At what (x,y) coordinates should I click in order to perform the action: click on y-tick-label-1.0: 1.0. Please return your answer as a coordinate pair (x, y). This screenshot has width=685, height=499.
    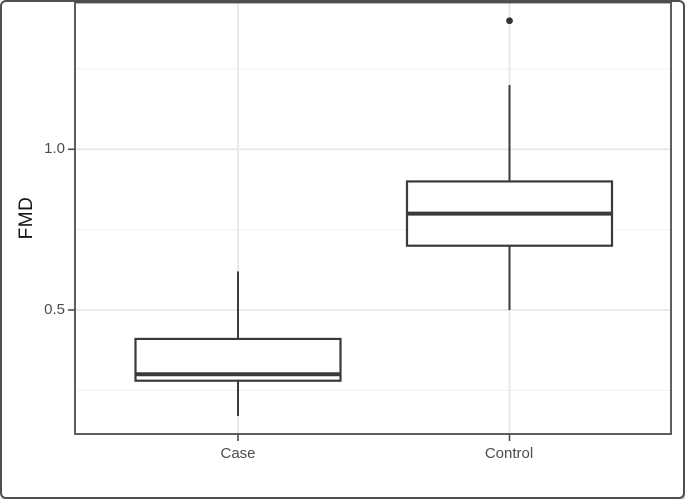
    Looking at the image, I should click on (54, 148).